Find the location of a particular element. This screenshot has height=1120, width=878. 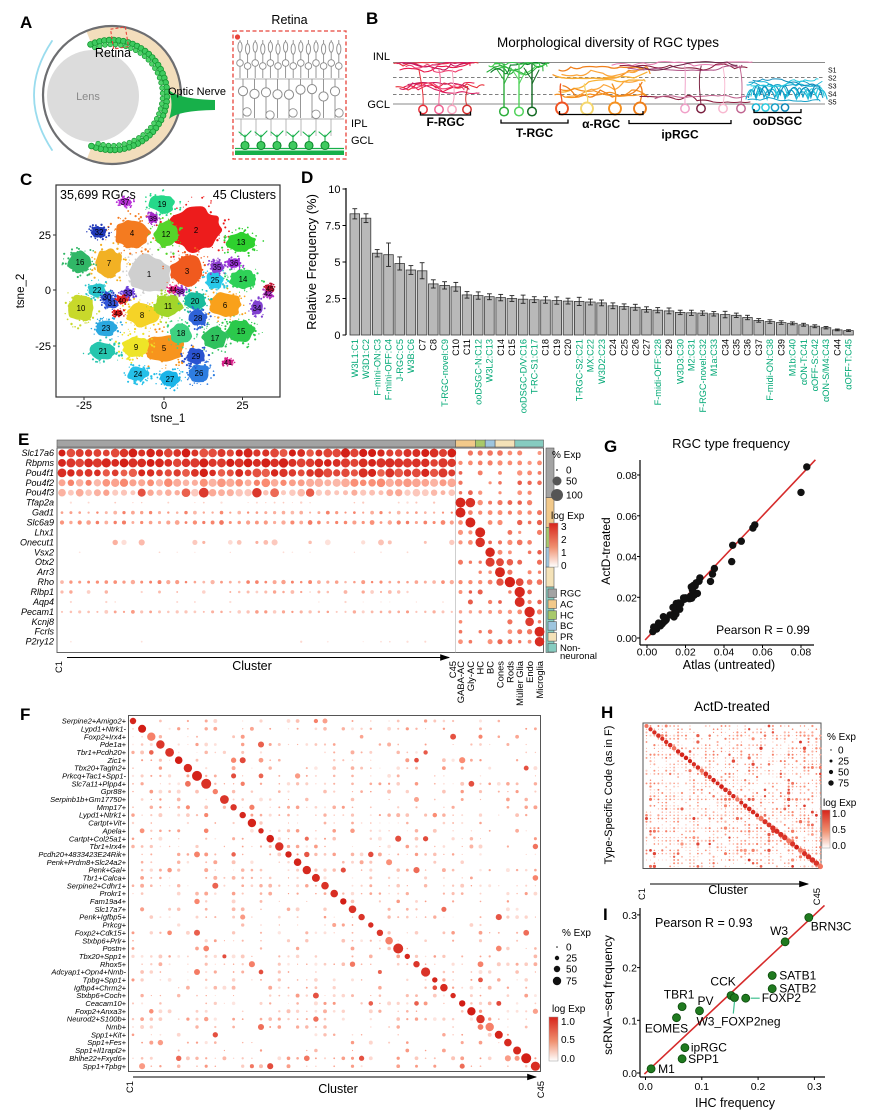

svg-text: 0.02 is located at coordinates (627, 598).